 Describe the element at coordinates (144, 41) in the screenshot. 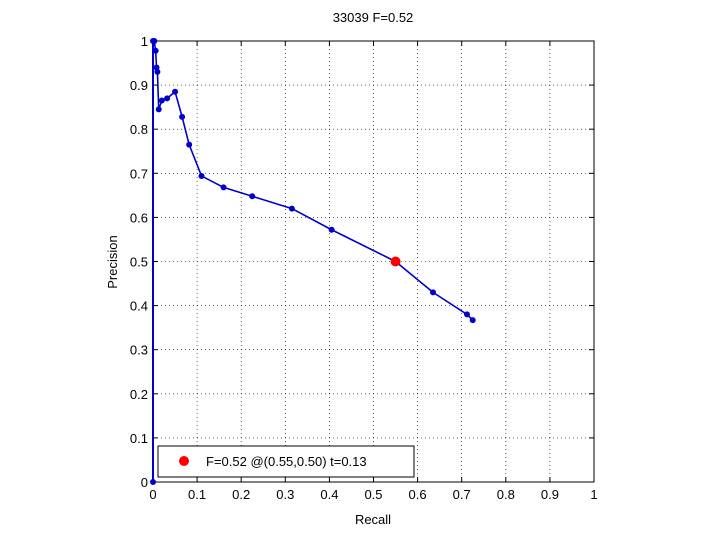

I see `y-tick-label: 1` at that location.